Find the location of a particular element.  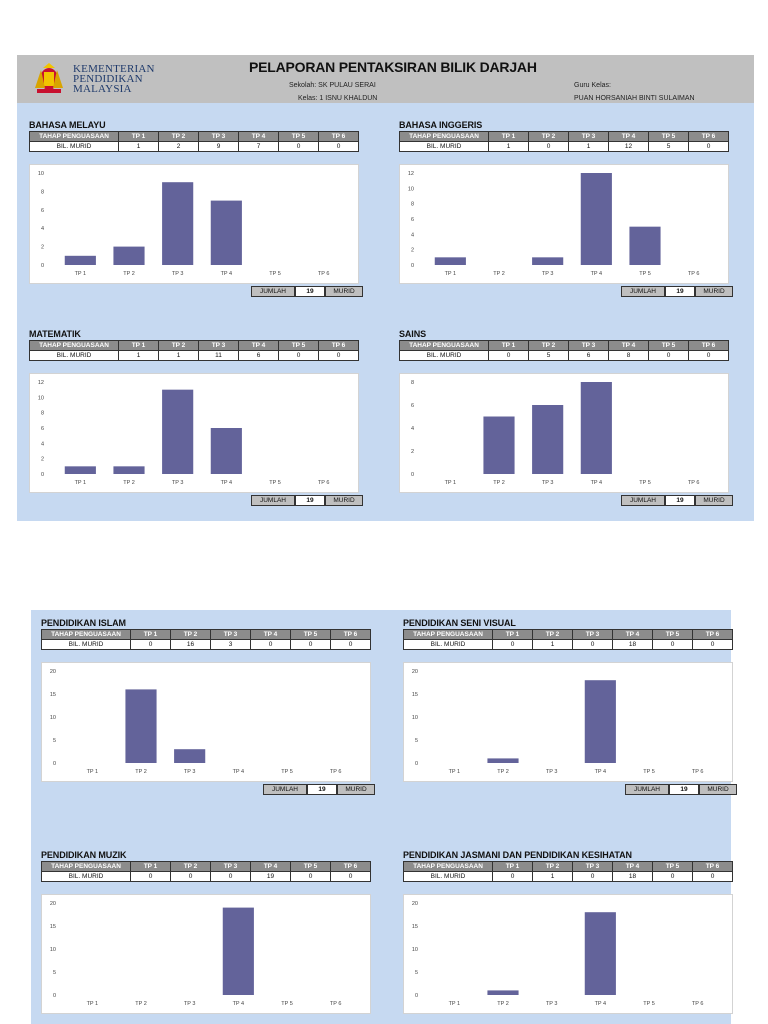

bar-chart: 0 2 4 6 8 10 12 TP 1 TP 2 TP 3 TP 4 TP 5 TP 6 is located at coordinates (564, 224).